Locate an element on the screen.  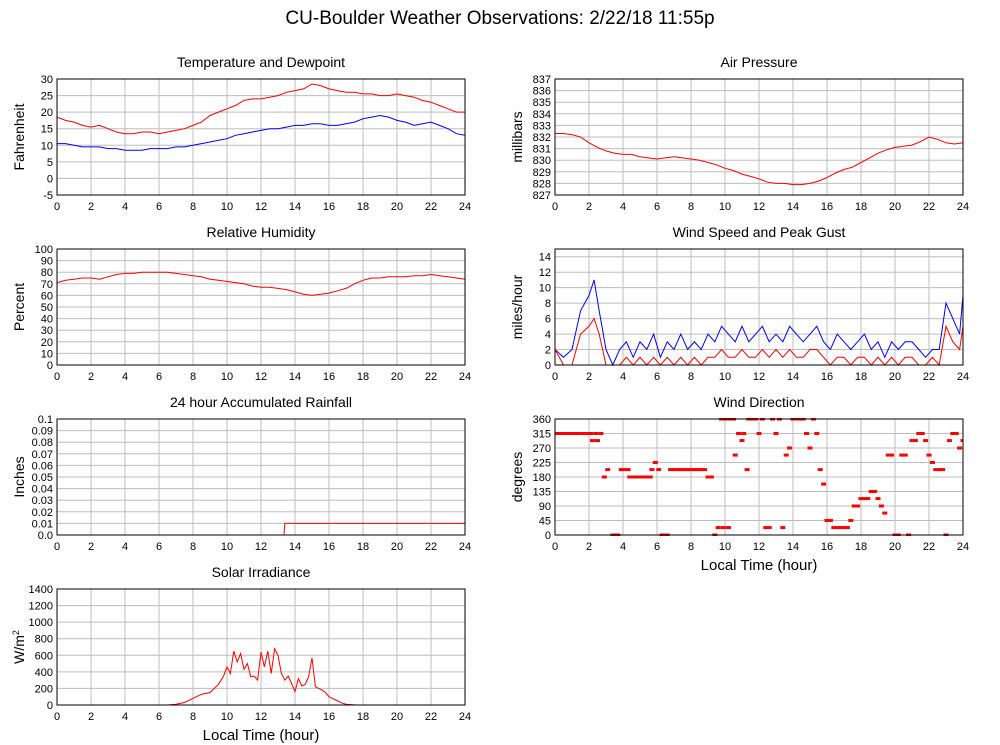
y-tick-label: 0.0 is located at coordinates (45, 536).